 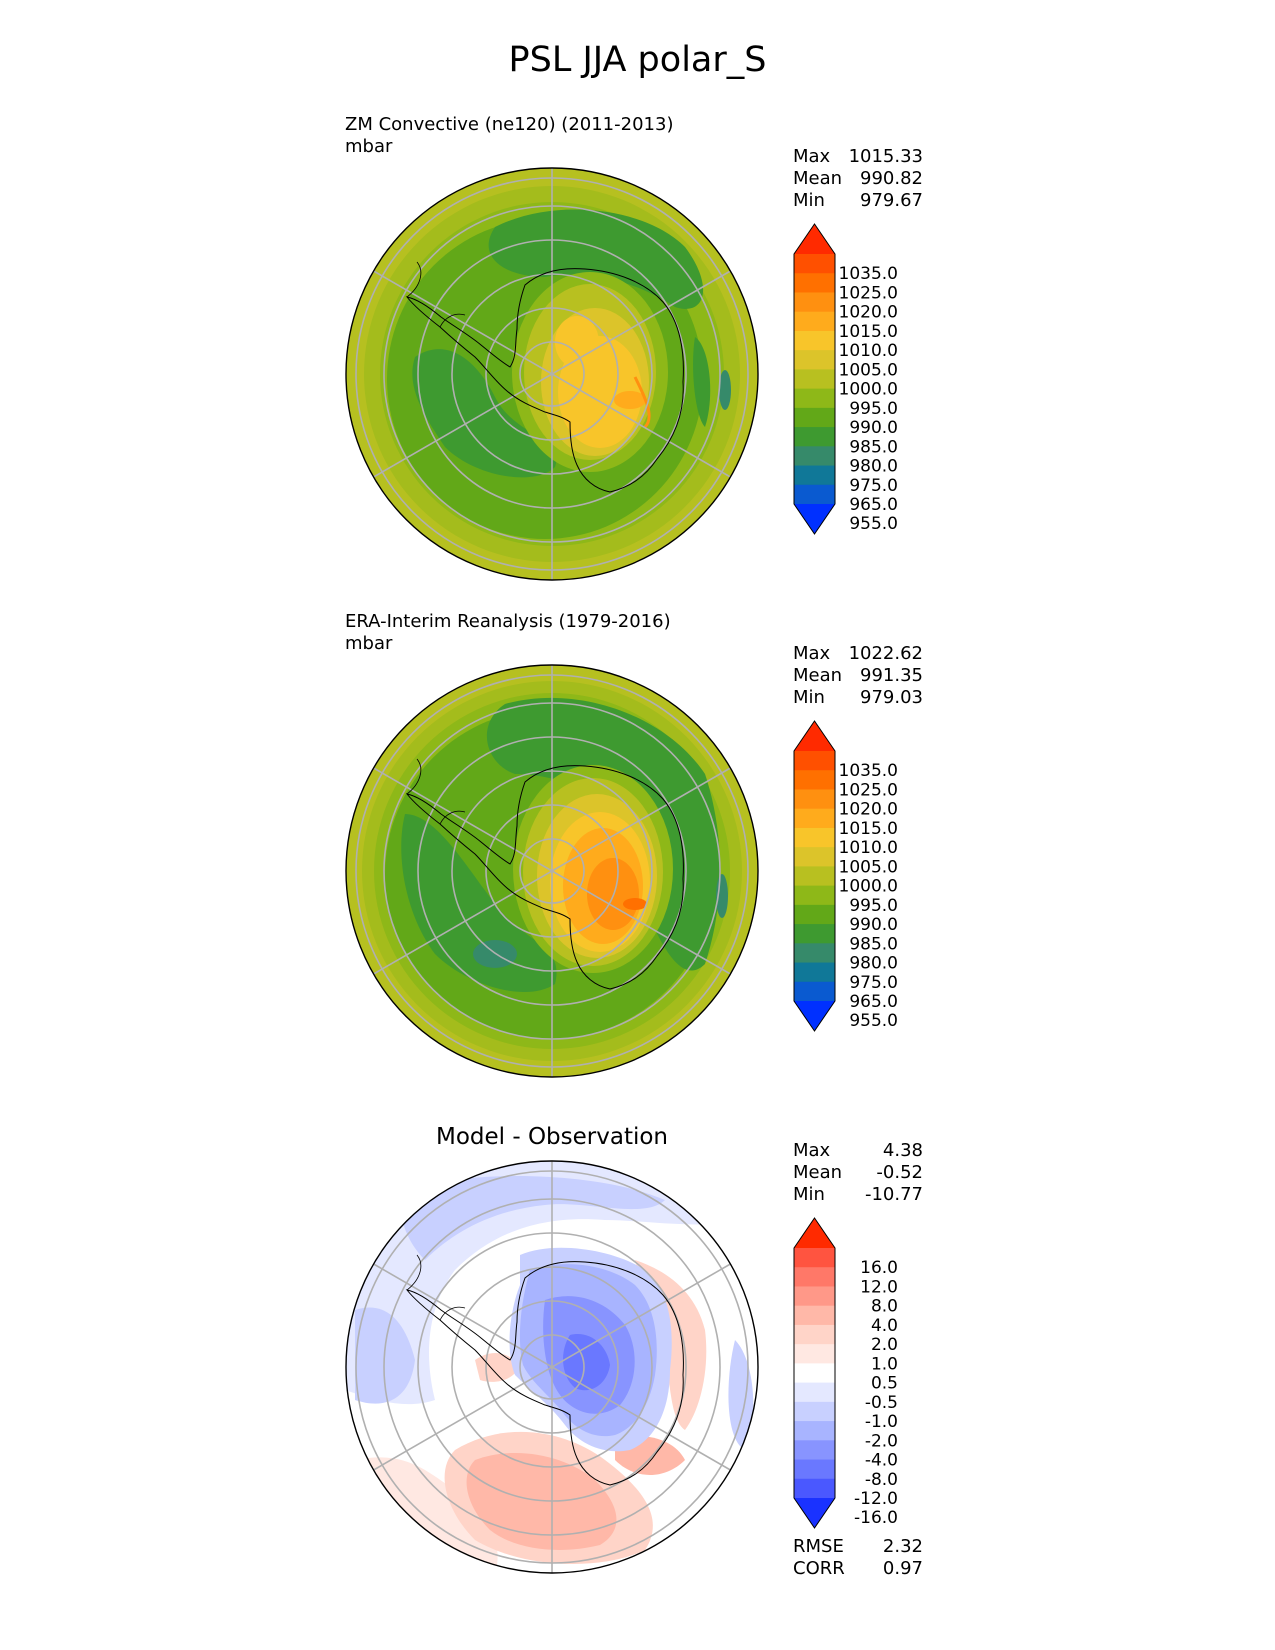 What do you see at coordinates (552, 1367) in the screenshot?
I see `panel-3-map` at bounding box center [552, 1367].